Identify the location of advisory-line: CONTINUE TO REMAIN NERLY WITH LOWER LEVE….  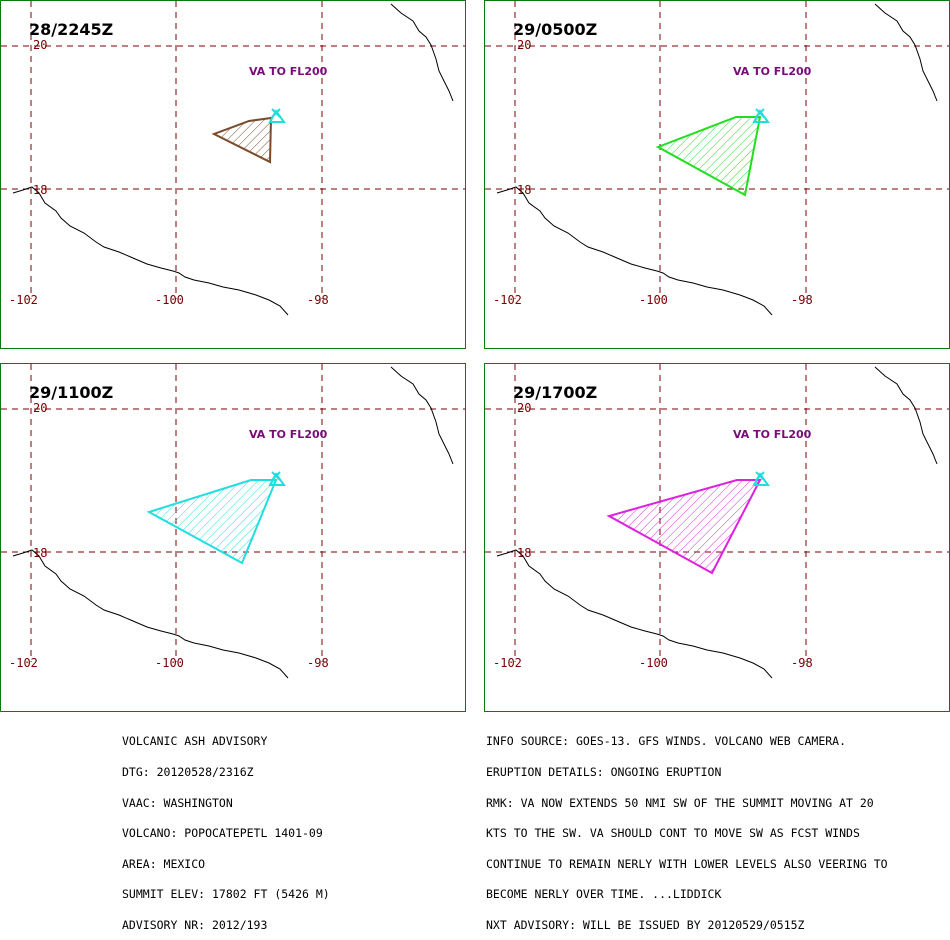
(687, 863).